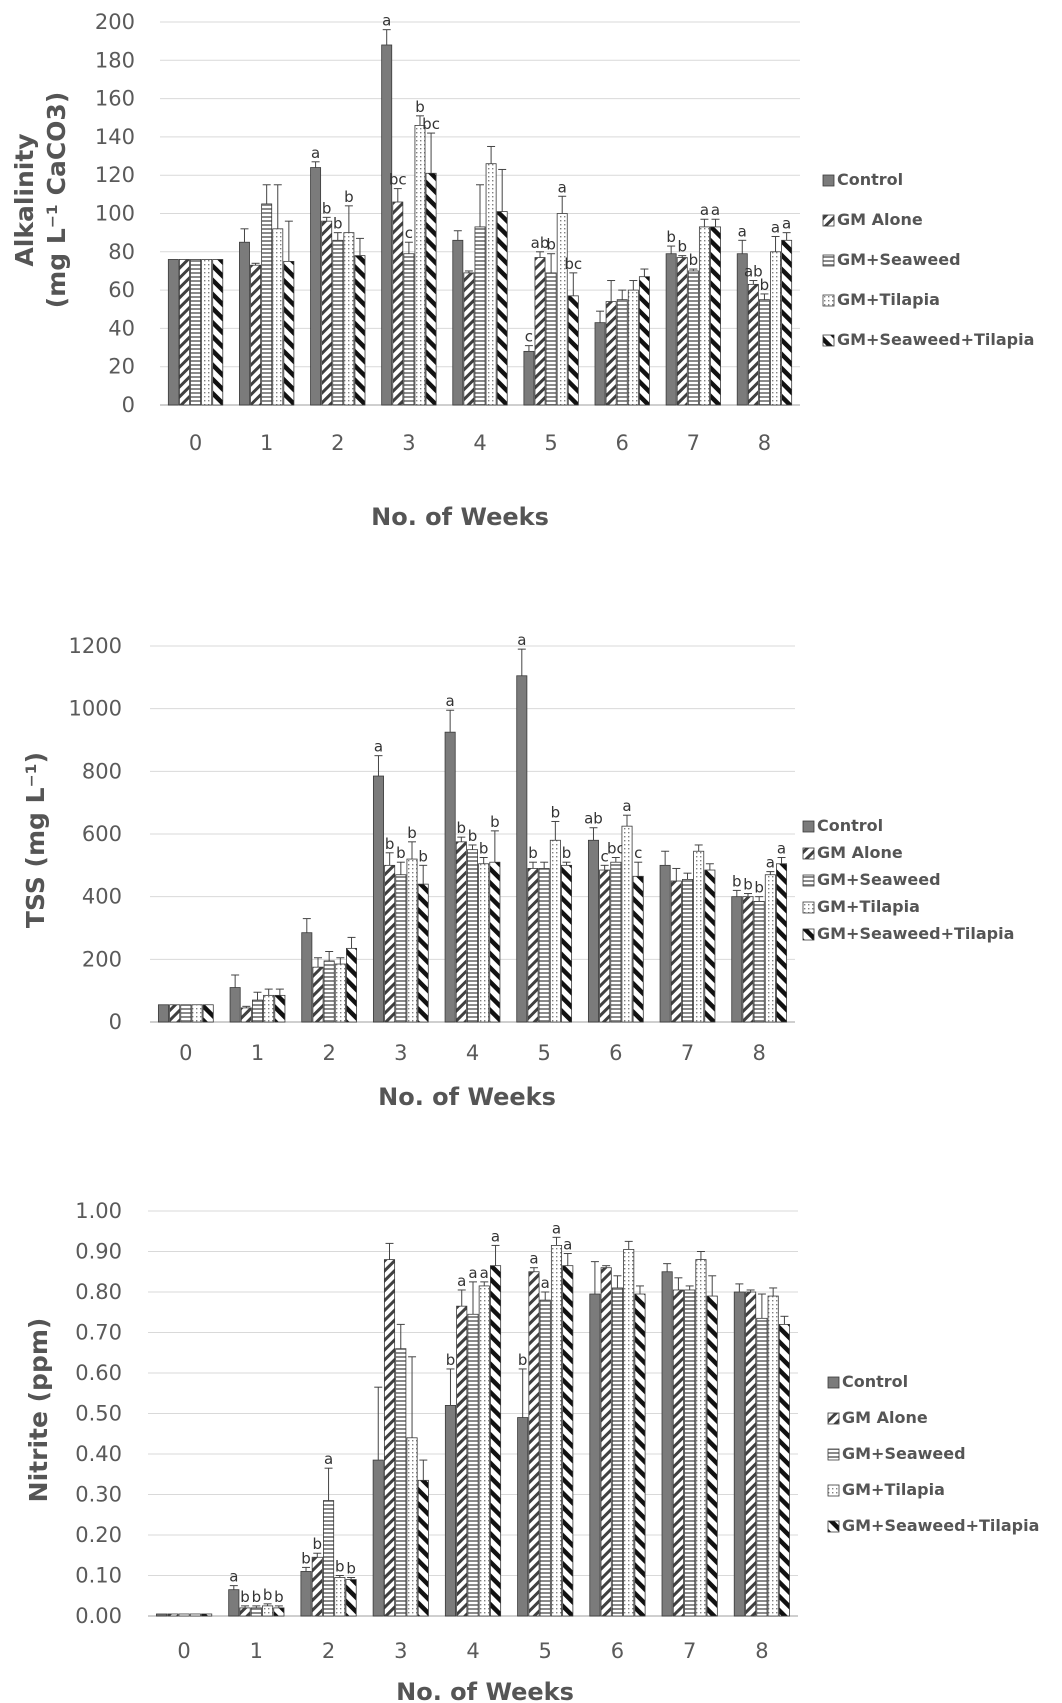 The image size is (1062, 1703). I want to click on tss-x-label: No. of Weeks, so click(467, 1097).